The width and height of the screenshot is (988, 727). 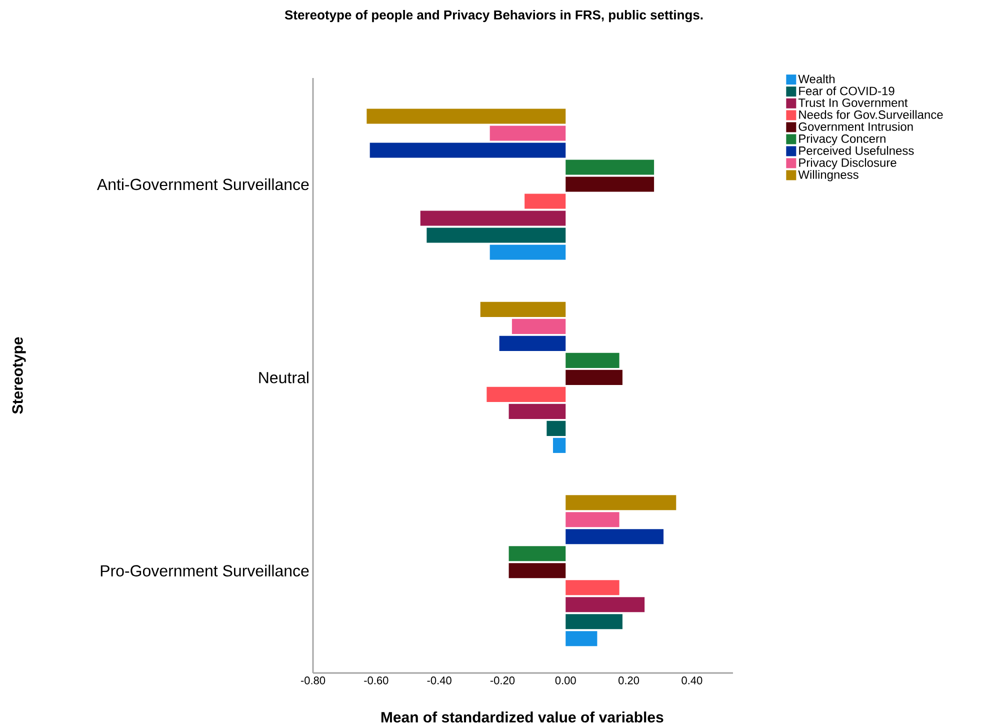 What do you see at coordinates (19, 375) in the screenshot?
I see `y-axis-title: Stereotype` at bounding box center [19, 375].